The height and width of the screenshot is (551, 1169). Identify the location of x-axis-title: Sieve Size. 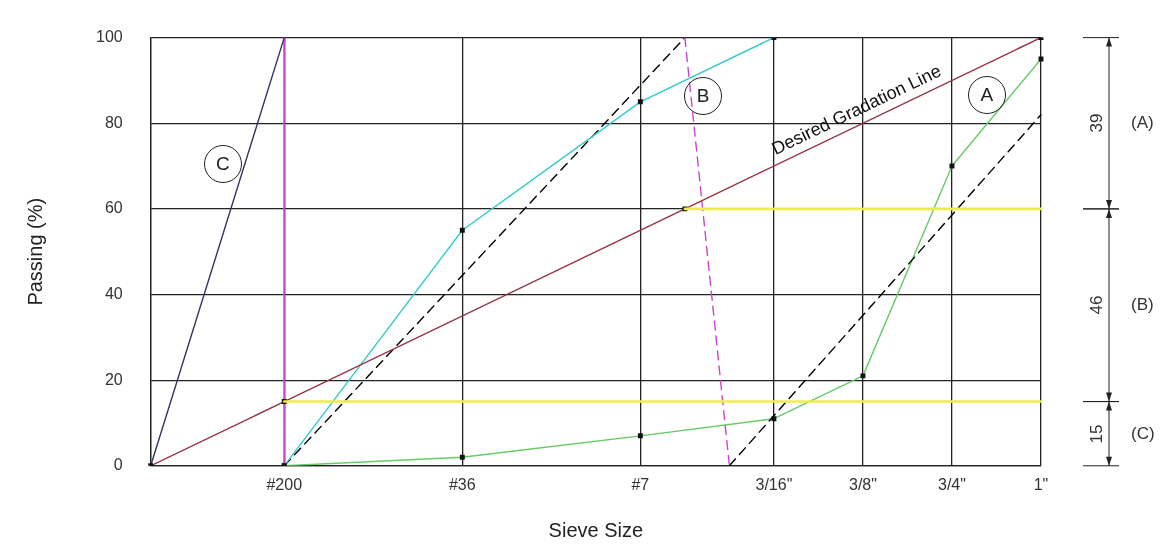
(596, 529).